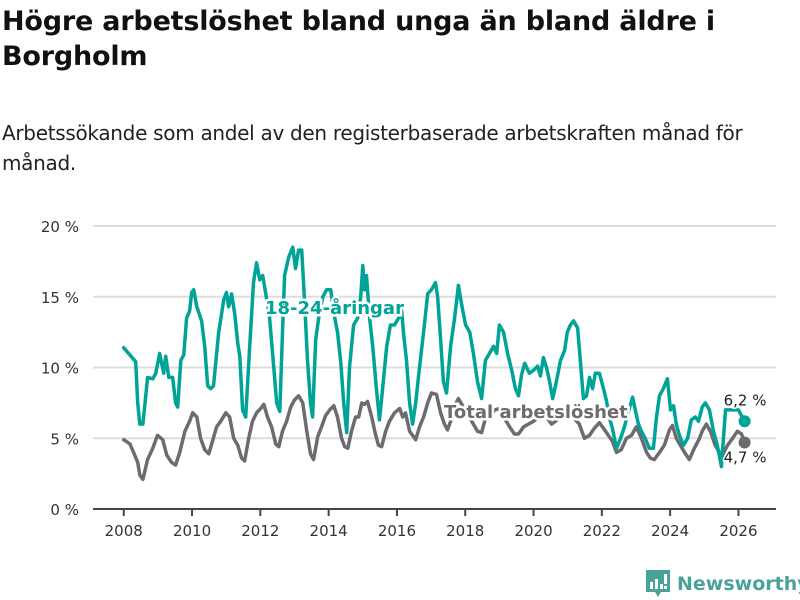 This screenshot has height=600, width=800. I want to click on x-tick-label: 2014, so click(329, 531).